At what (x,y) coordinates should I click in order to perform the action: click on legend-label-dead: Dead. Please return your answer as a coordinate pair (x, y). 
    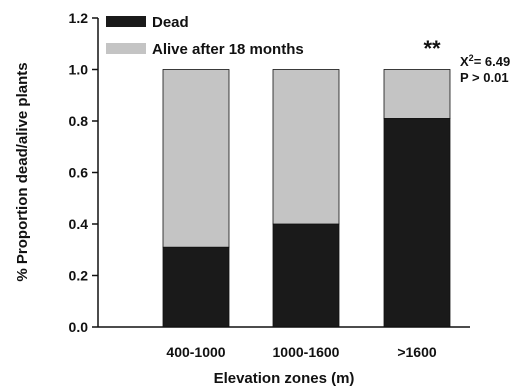
    Looking at the image, I should click on (170, 22).